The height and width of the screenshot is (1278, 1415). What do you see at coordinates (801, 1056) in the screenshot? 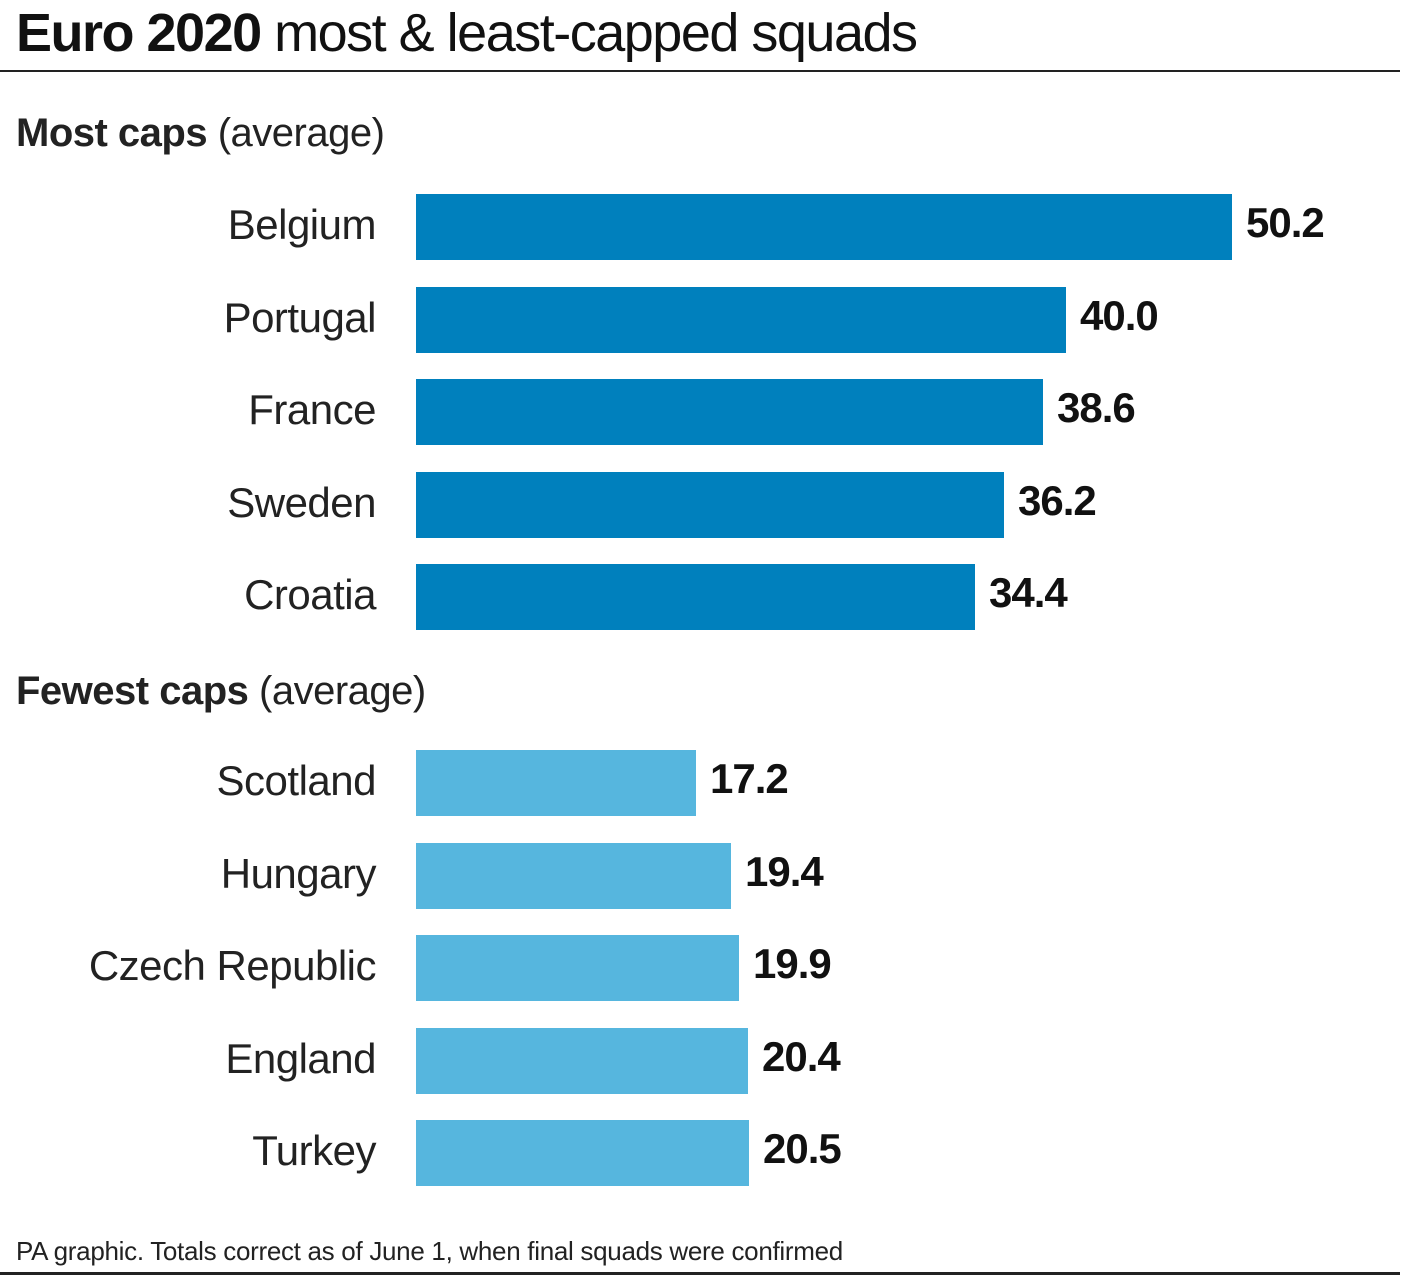
I see `fewest-value-label: 20.4` at bounding box center [801, 1056].